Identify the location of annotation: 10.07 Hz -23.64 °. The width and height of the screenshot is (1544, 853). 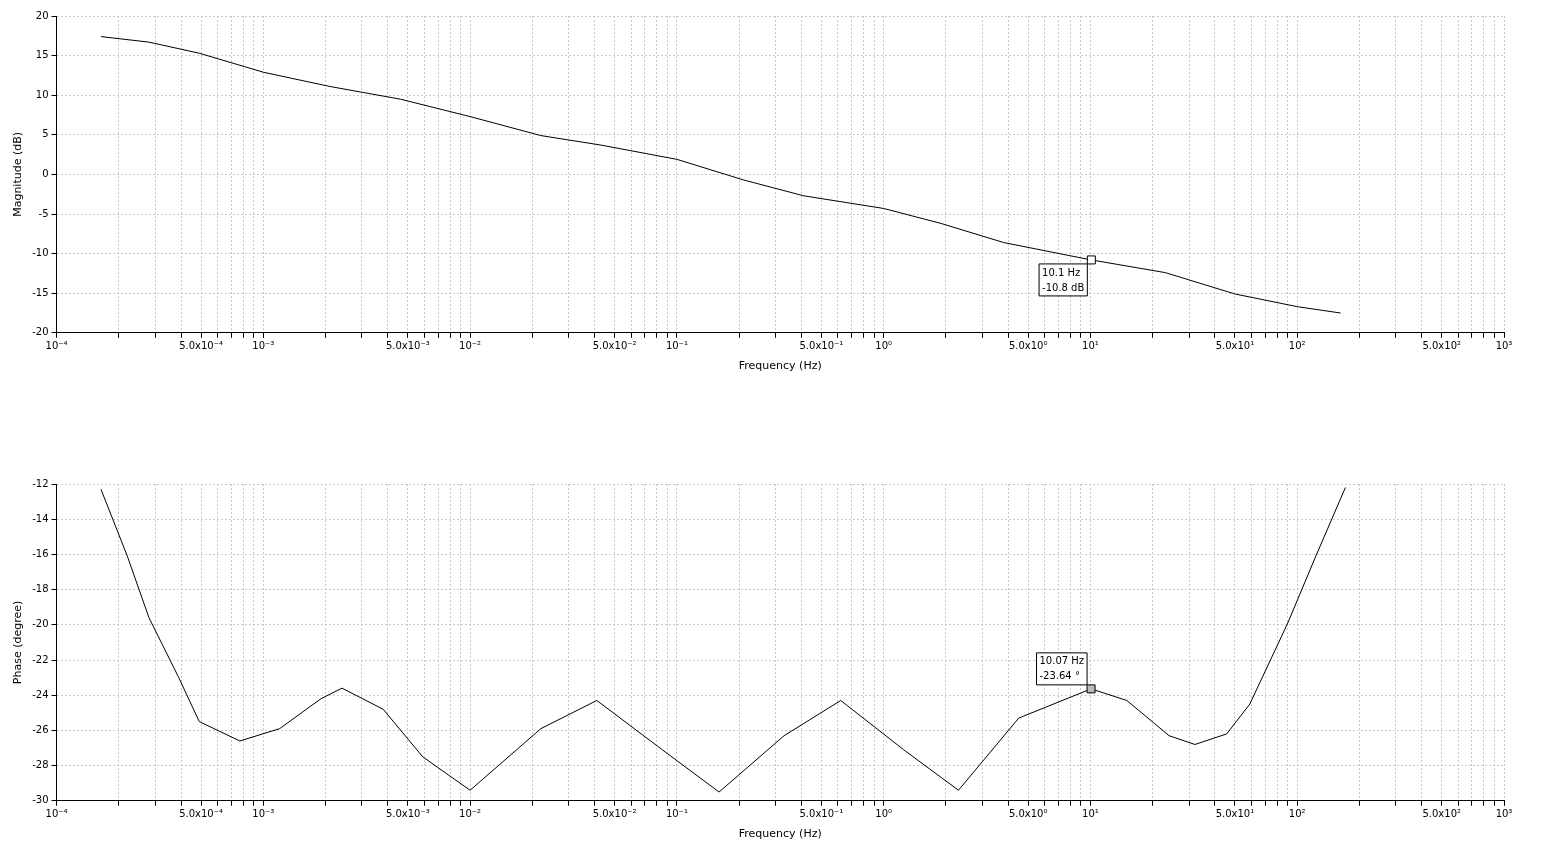
(1062, 668).